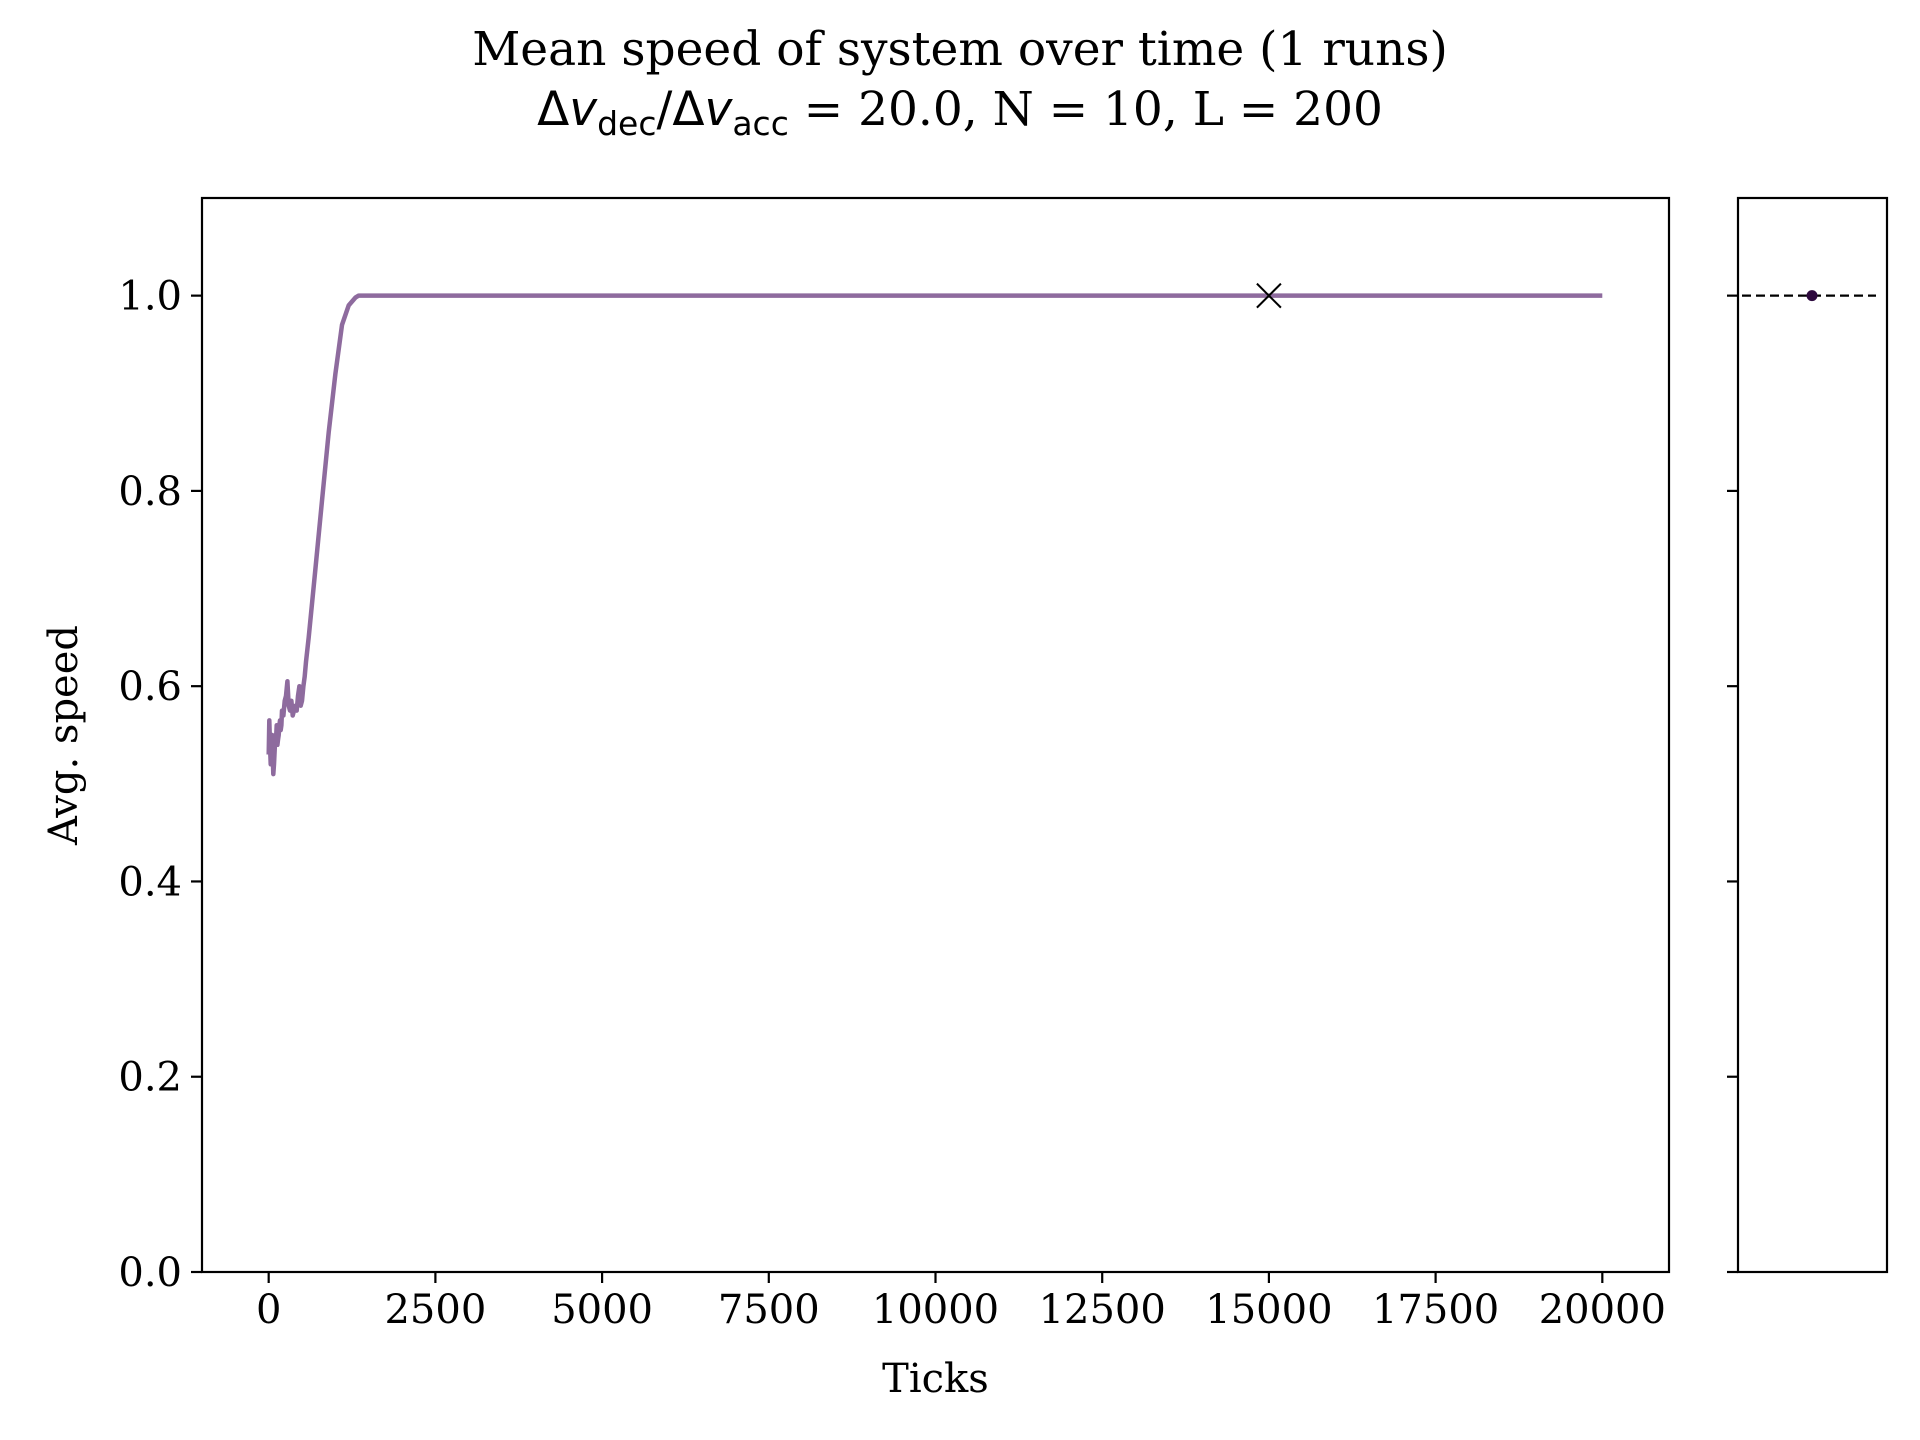  What do you see at coordinates (627, 123) in the screenshot?
I see `dec-subscript: dec` at bounding box center [627, 123].